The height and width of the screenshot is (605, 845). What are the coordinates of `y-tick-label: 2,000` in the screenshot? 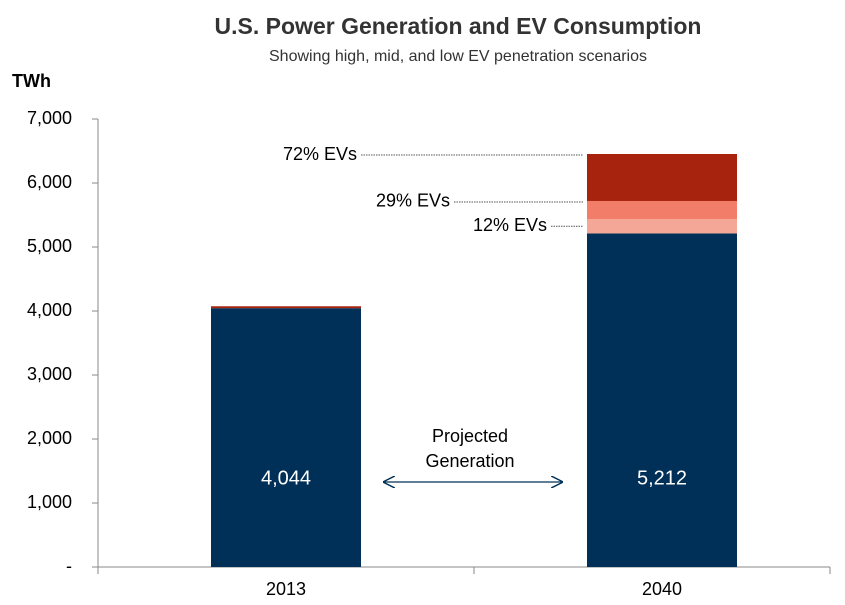 It's located at (49, 438).